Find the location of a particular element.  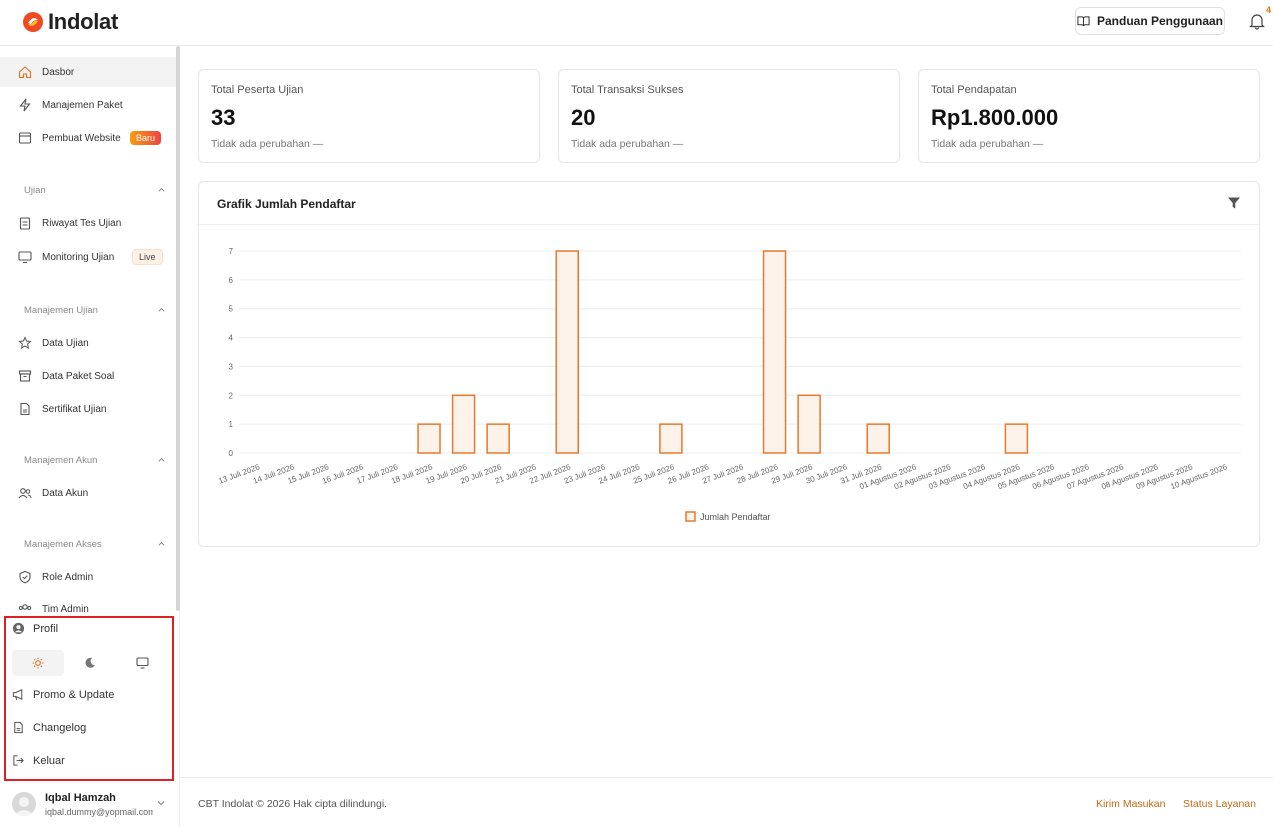

filter-icon is located at coordinates (1234, 203).